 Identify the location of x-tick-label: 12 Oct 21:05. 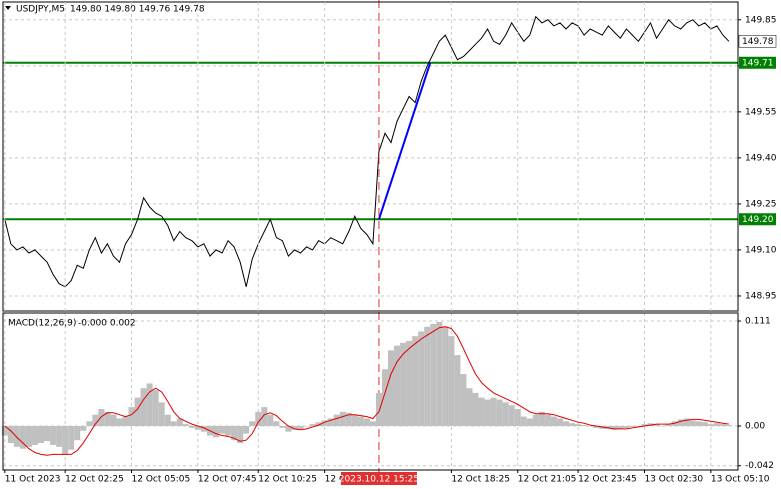
(547, 480).